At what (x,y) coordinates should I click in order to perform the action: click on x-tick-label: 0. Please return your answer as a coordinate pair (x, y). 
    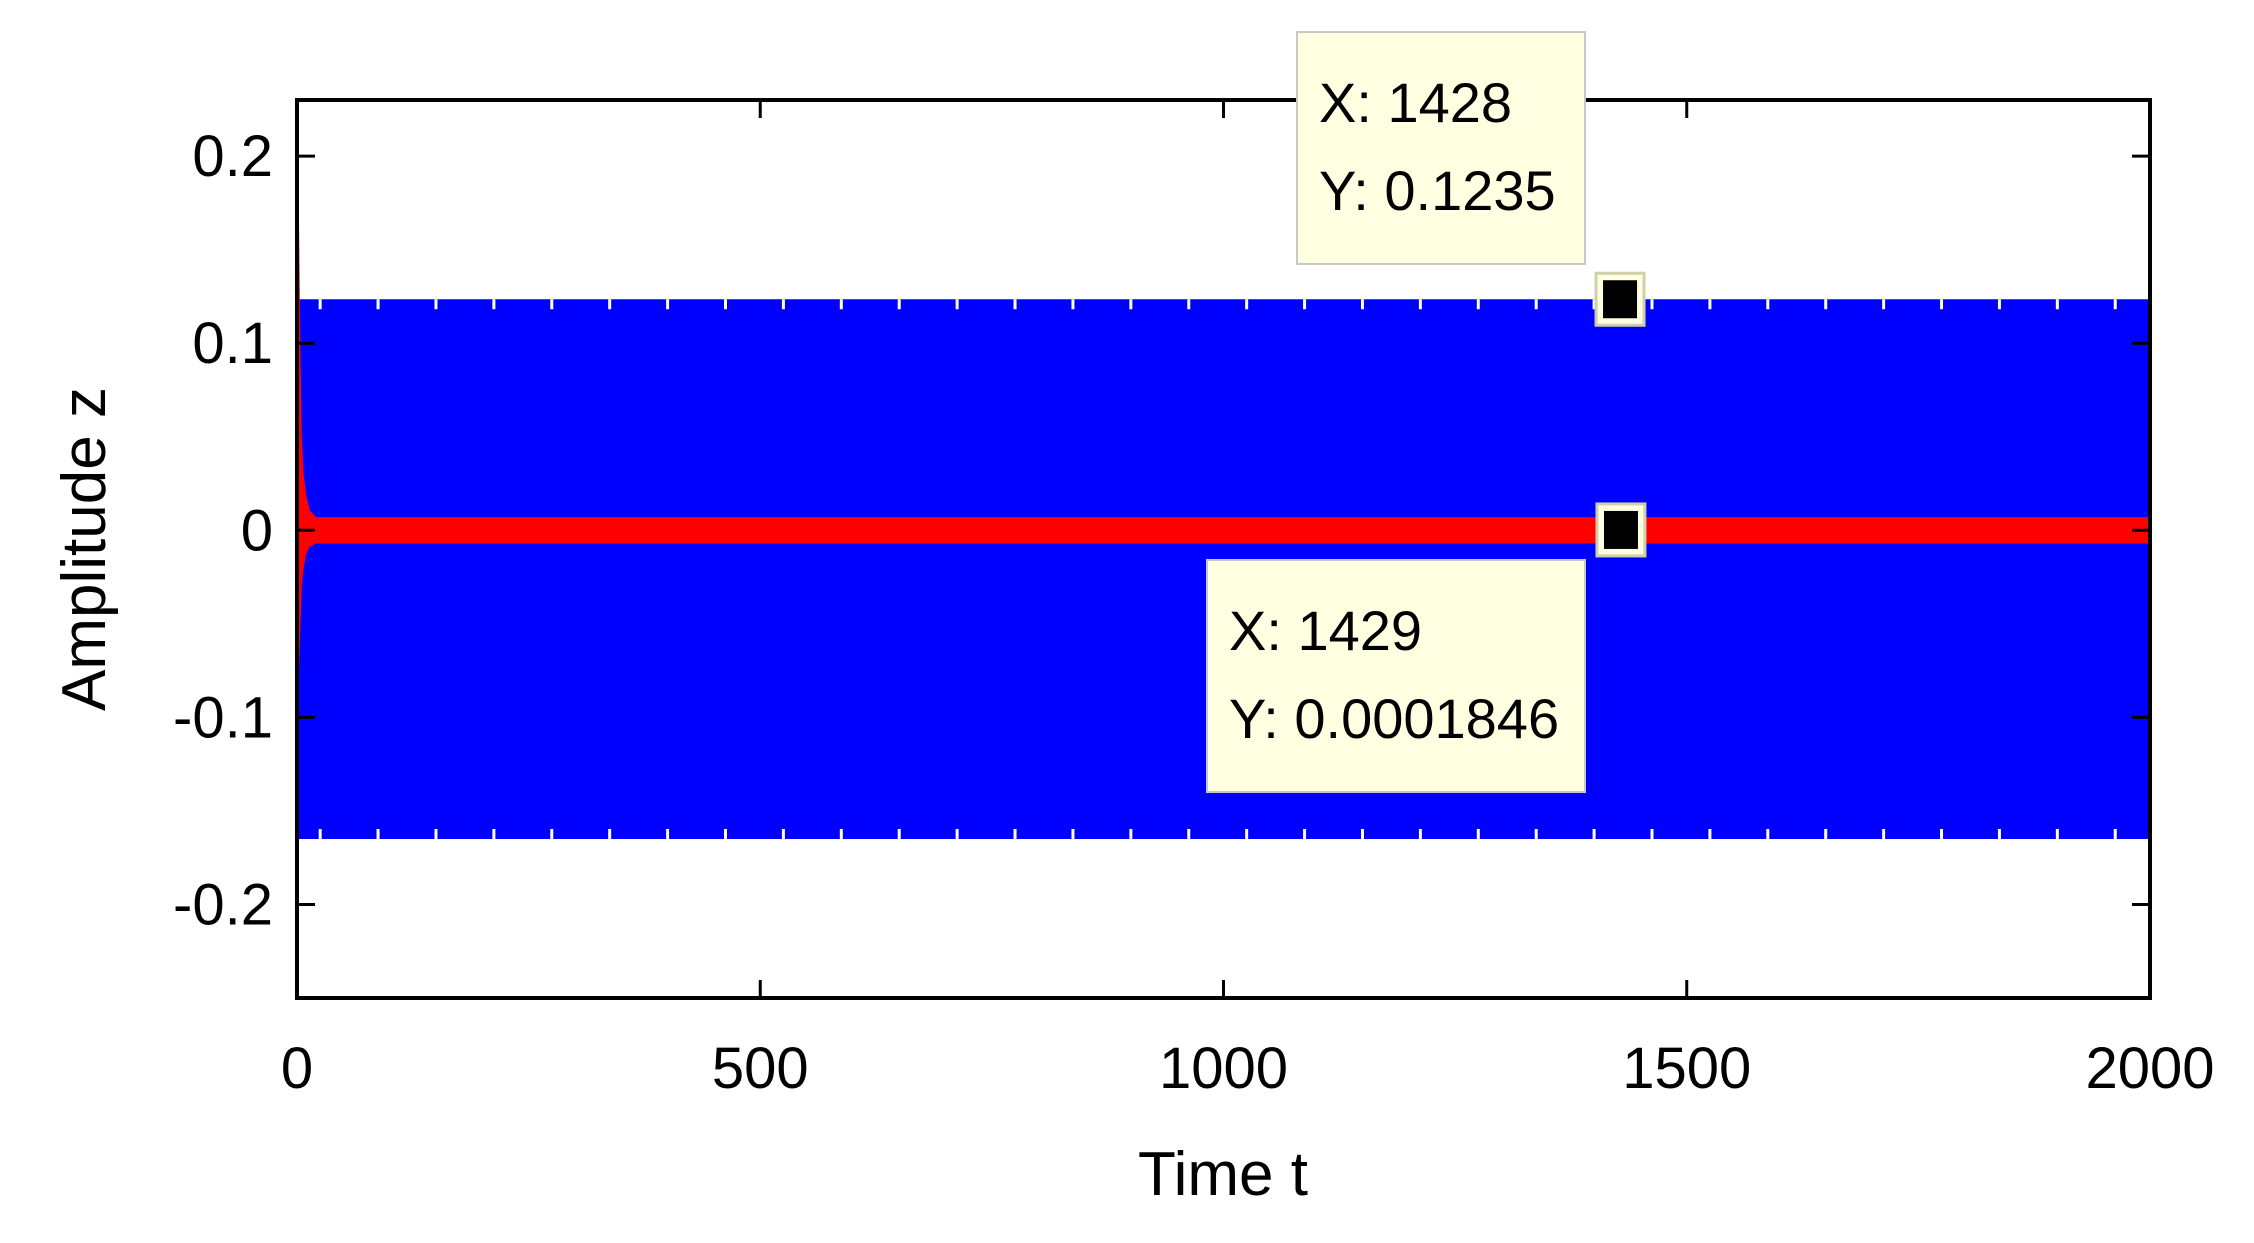
    Looking at the image, I should click on (297, 1068).